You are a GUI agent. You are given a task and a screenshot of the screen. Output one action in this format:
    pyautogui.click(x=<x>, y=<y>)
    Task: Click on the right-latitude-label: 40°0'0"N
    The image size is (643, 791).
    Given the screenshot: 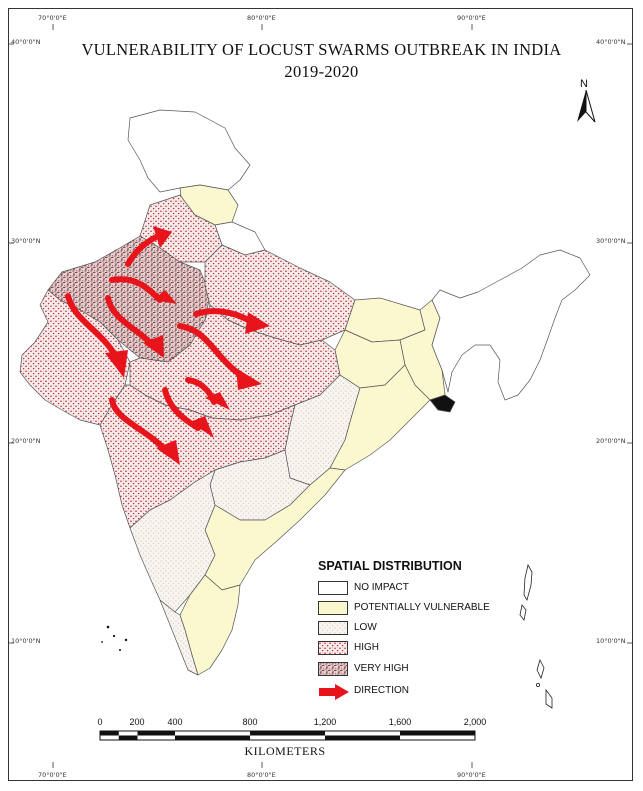 What is the action you would take?
    pyautogui.click(x=611, y=42)
    